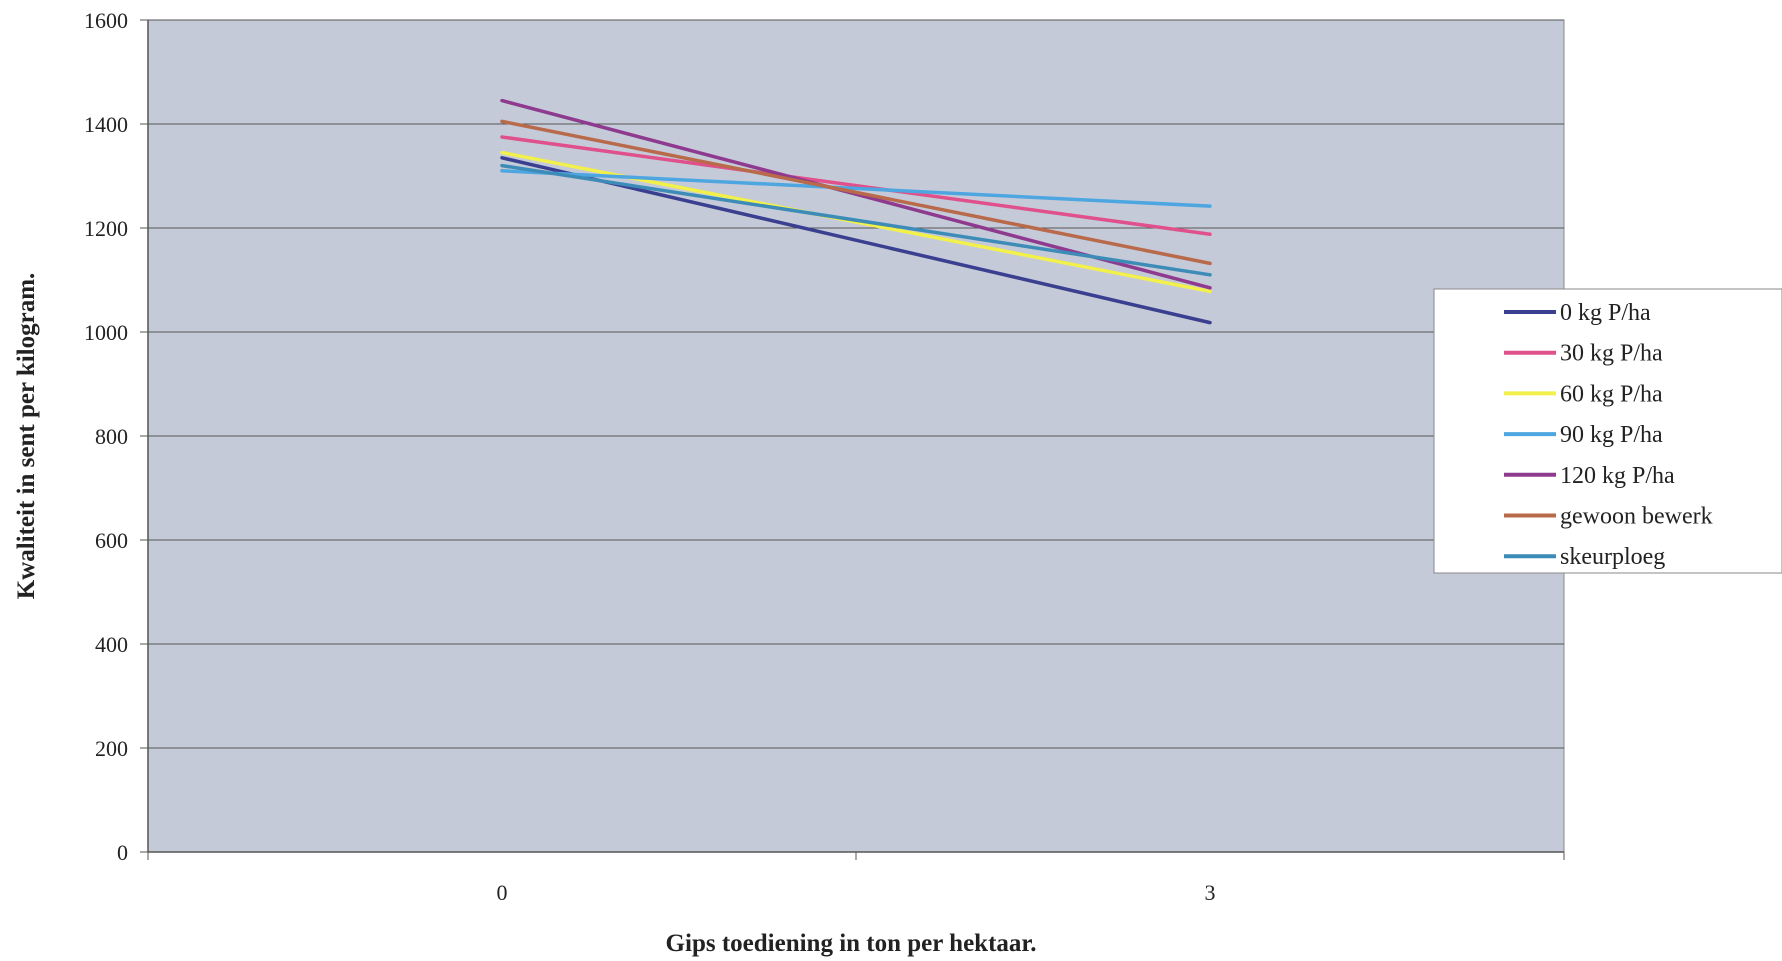  I want to click on y-tick-label: 800, so click(111, 436).